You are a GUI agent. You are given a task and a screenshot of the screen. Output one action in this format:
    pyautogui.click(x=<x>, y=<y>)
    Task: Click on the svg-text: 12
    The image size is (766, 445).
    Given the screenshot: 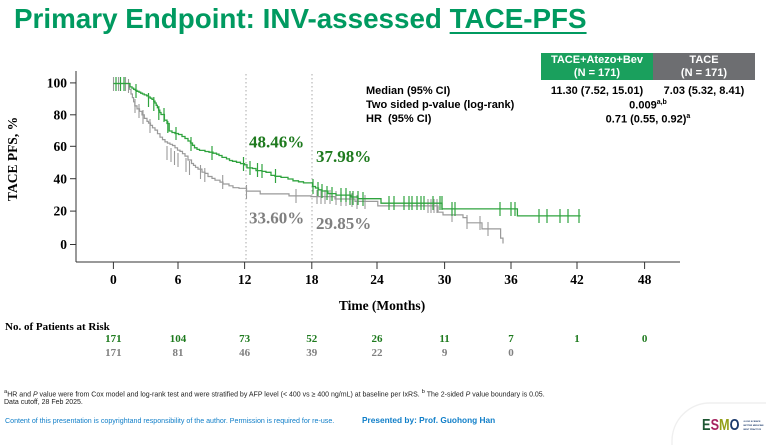 What is the action you would take?
    pyautogui.click(x=245, y=279)
    